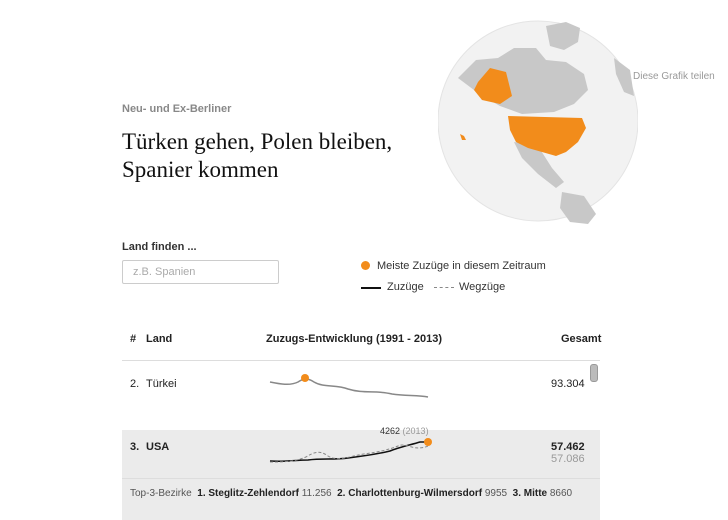  What do you see at coordinates (177, 109) in the screenshot?
I see `kicker: Neu- und Ex-Berliner` at bounding box center [177, 109].